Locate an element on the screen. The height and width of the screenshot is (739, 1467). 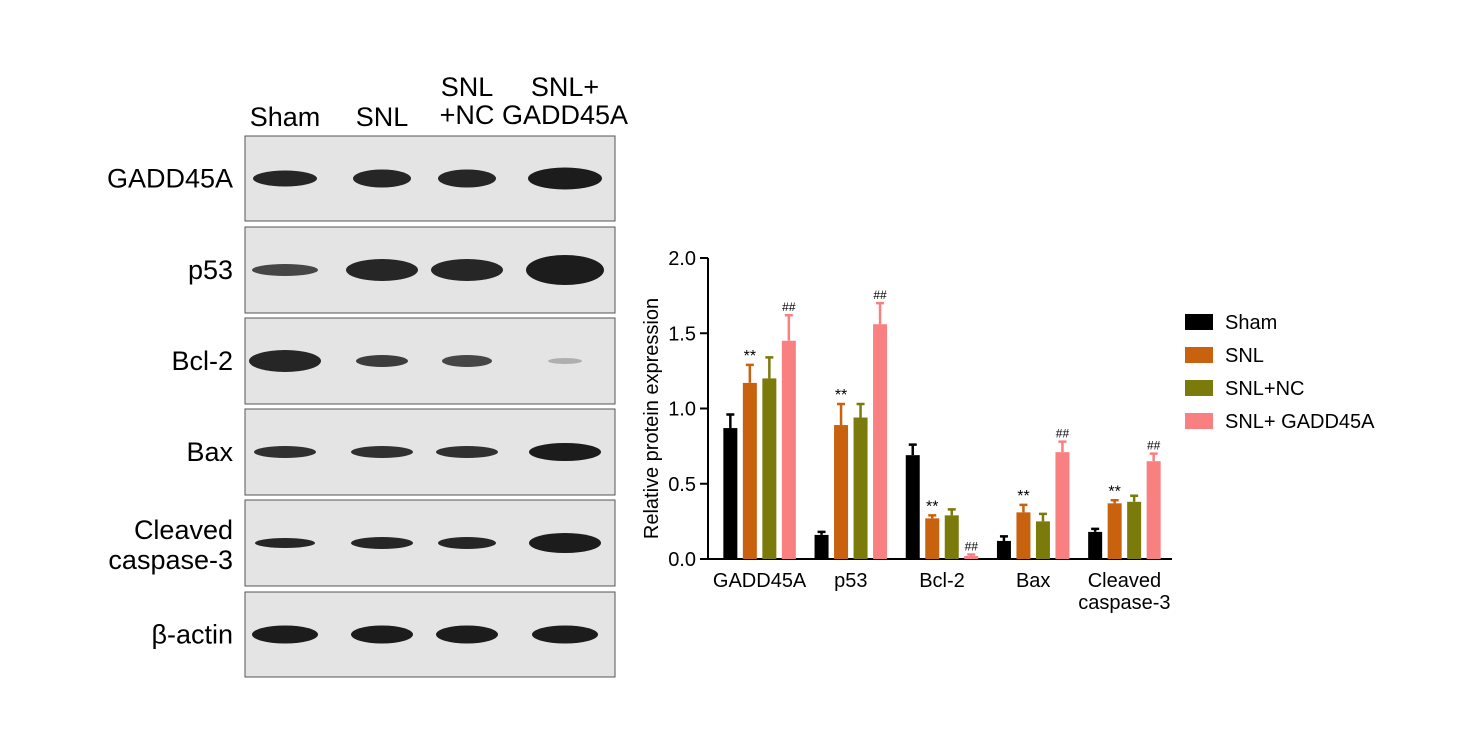
protein-label: GADD45A is located at coordinates (170, 179).